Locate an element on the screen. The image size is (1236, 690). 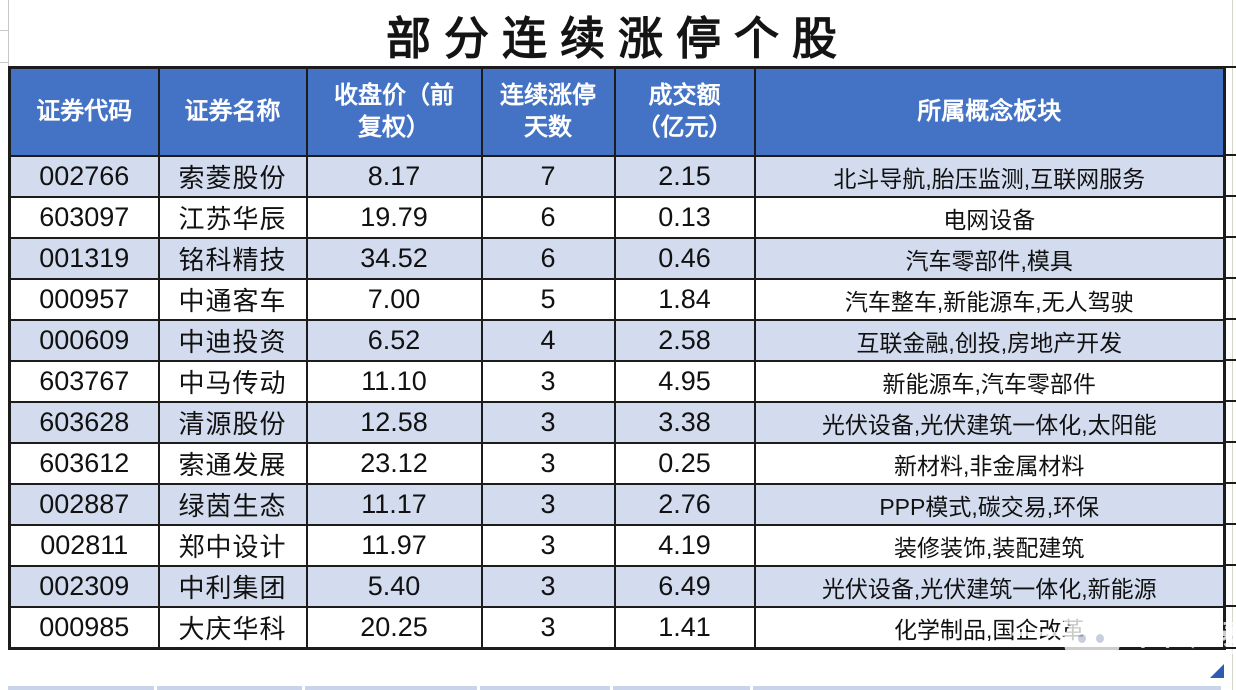
table-row: 603097 江苏华辰 19.79 6 0.13 电网设备 is located at coordinates (617, 217).